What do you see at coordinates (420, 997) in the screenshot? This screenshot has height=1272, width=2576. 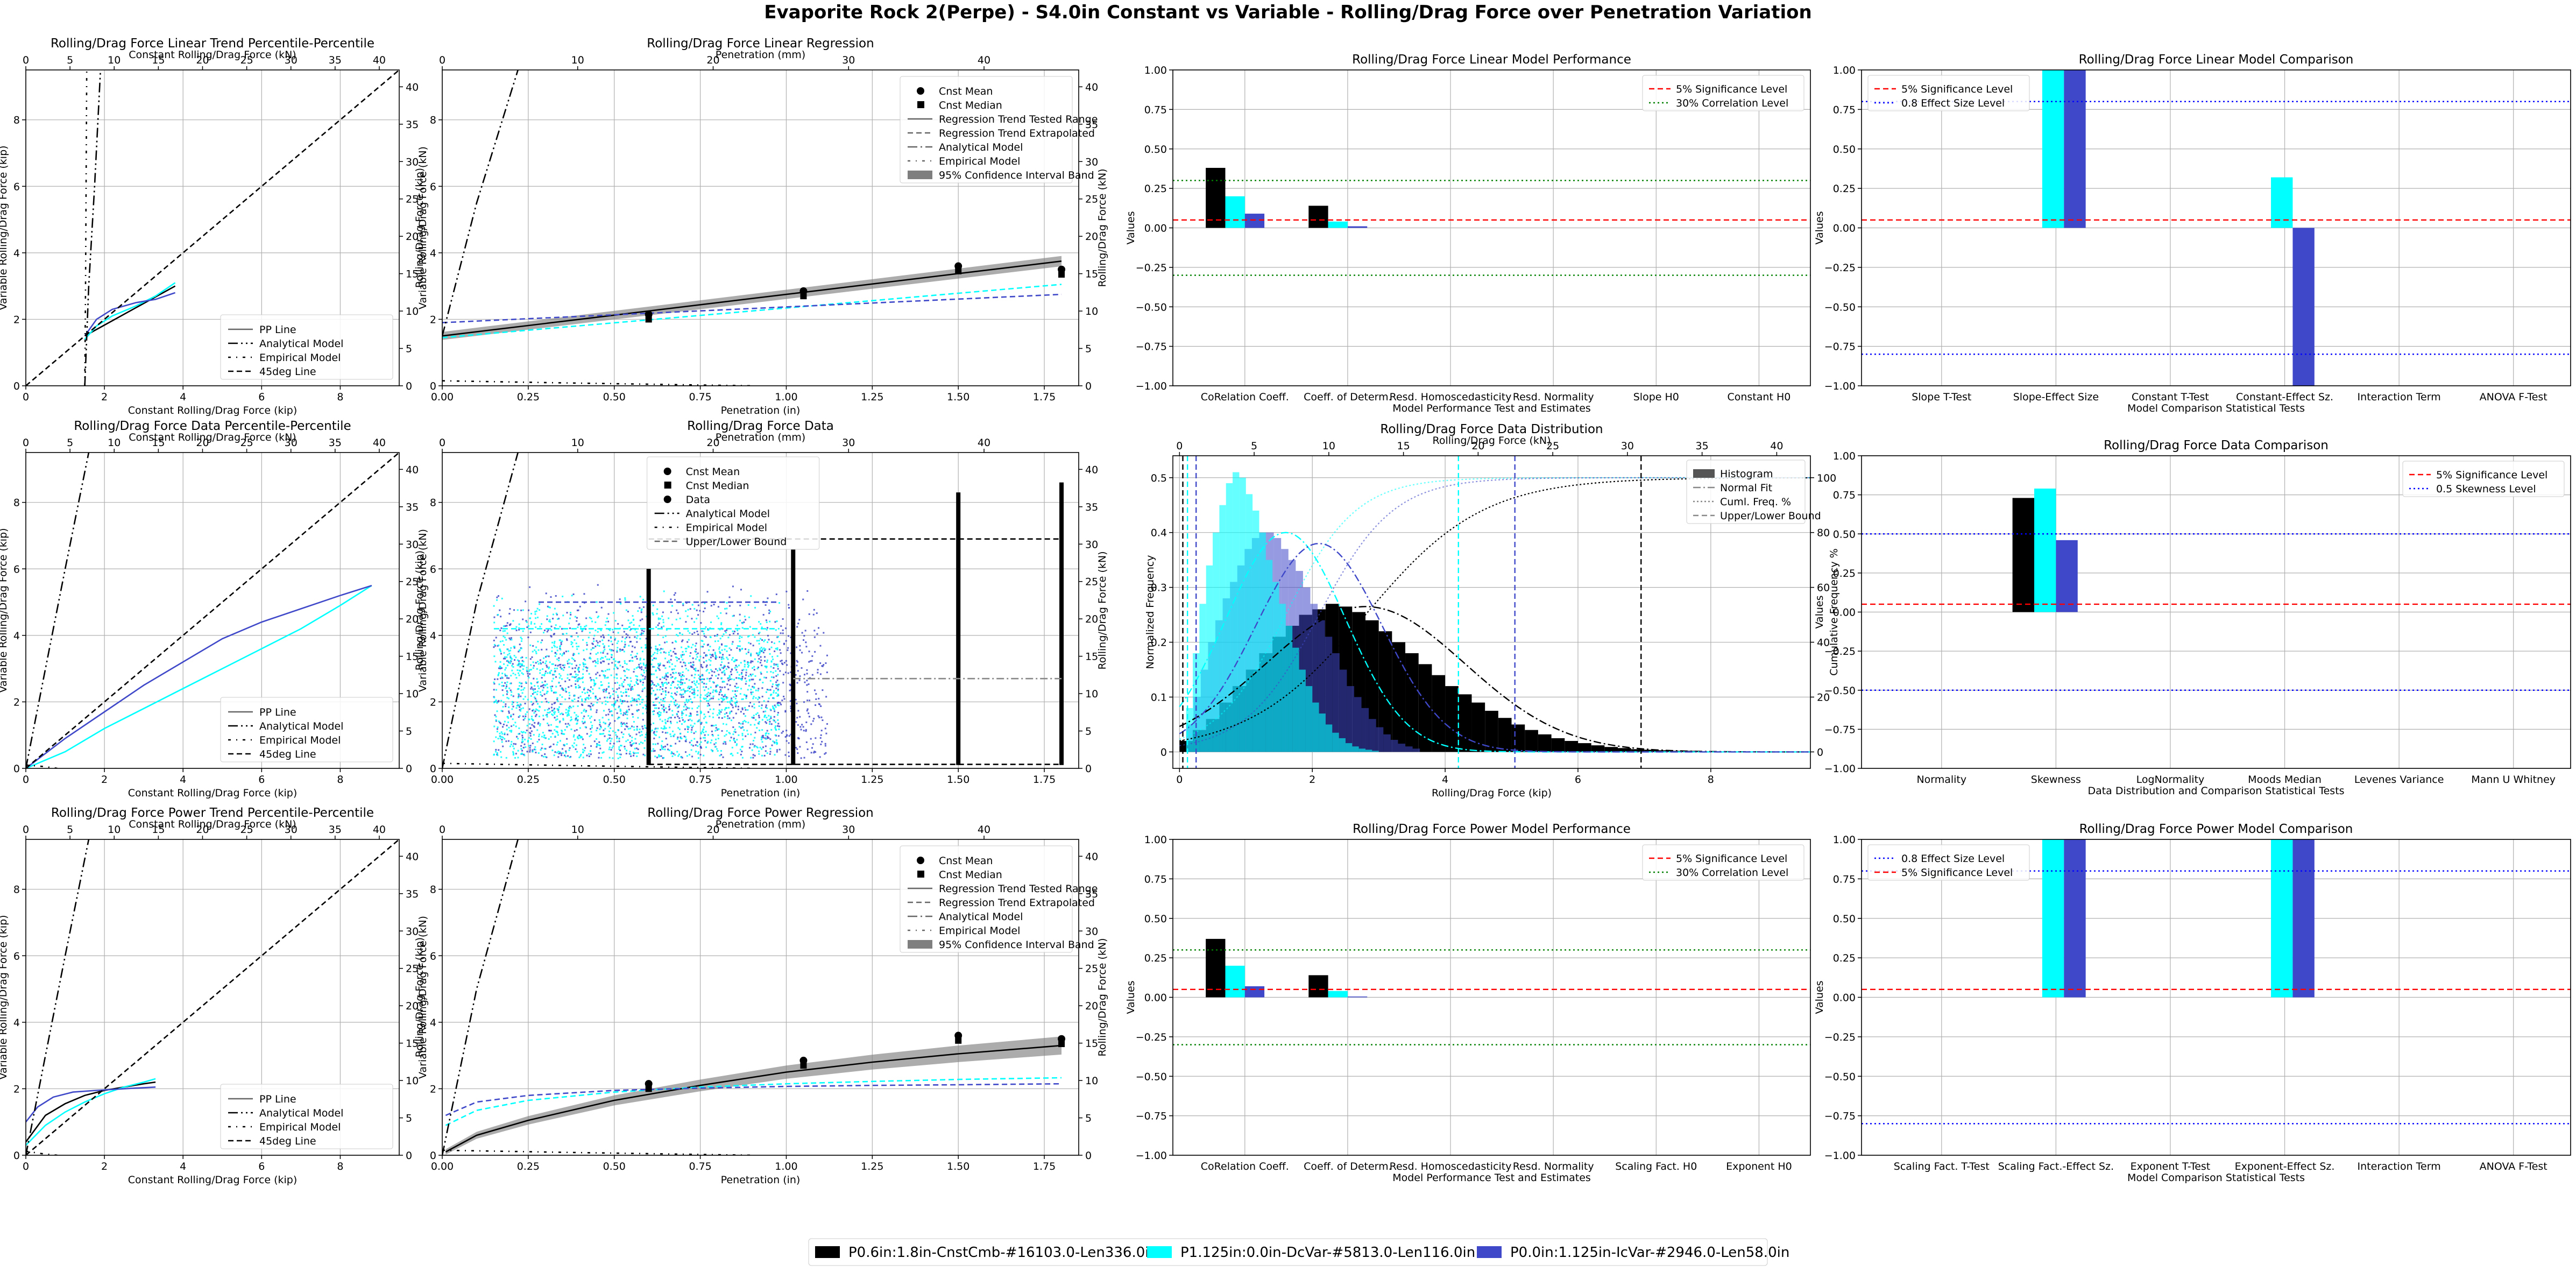 I see `y-axis-label: Rolling/Drag Force (kip)` at bounding box center [420, 997].